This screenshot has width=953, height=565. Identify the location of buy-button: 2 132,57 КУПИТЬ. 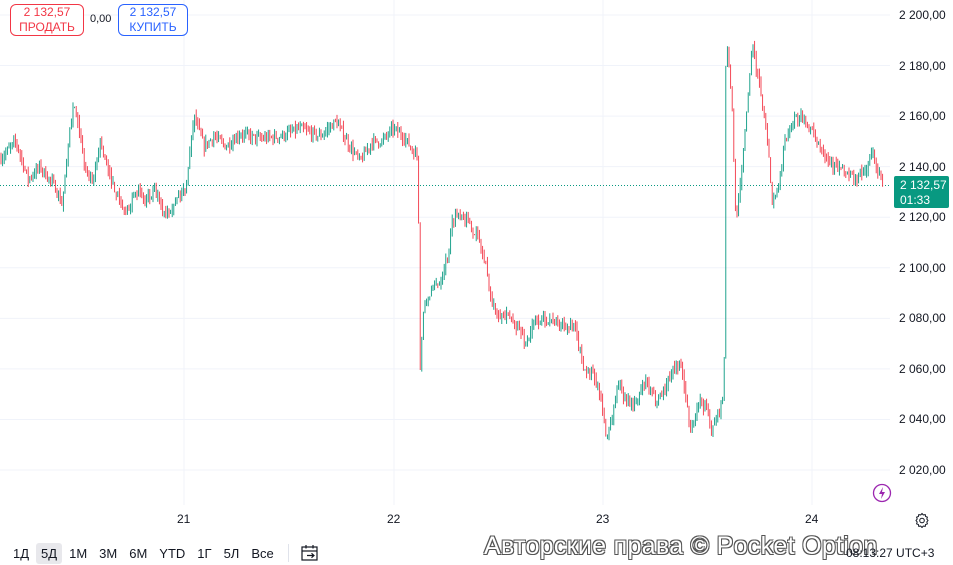
(153, 20).